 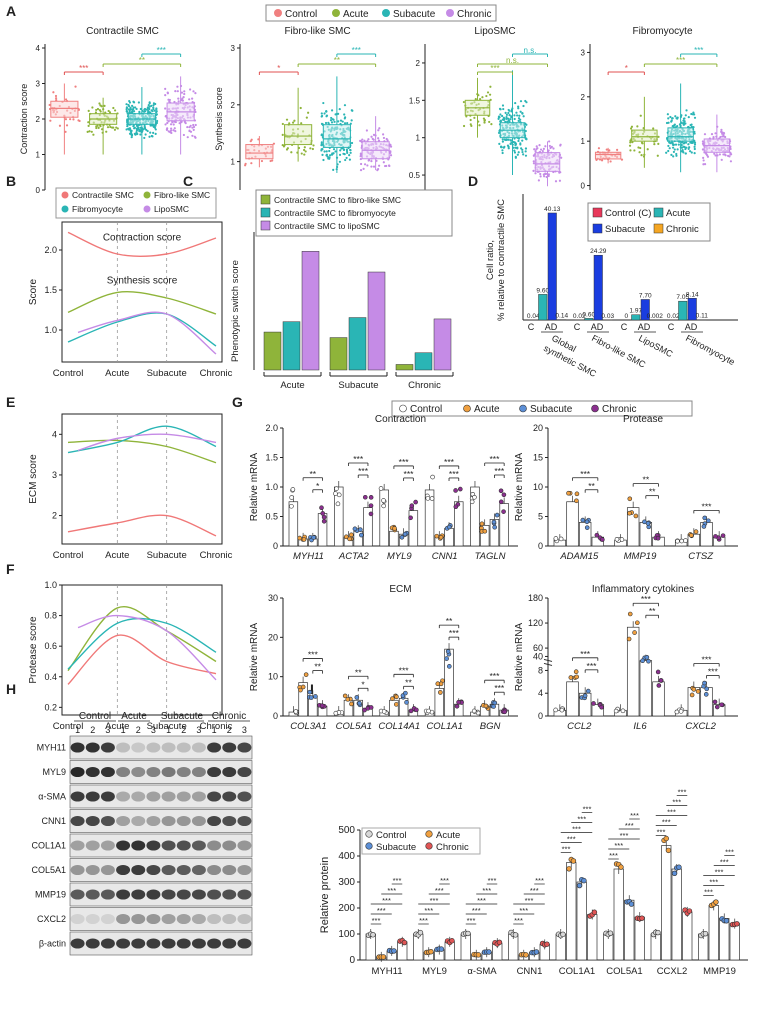 I want to click on panelB-series-line, so click(x=142, y=303).